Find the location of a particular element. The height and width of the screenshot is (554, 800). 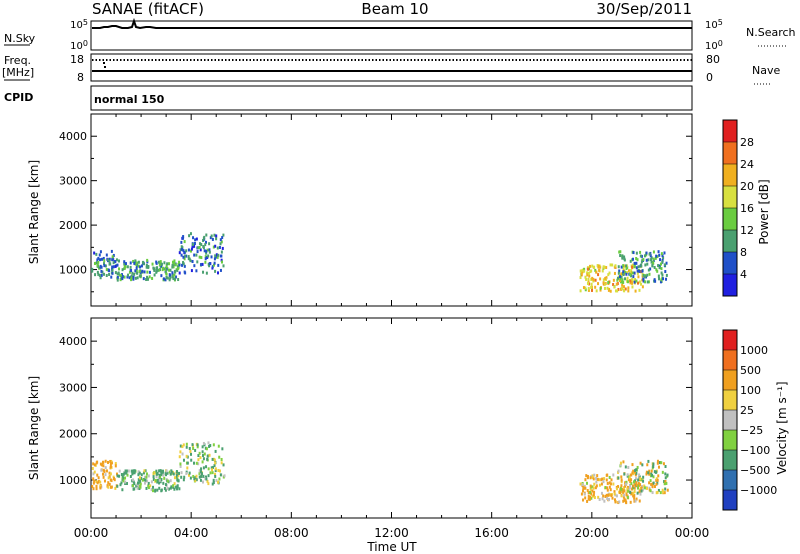

nsky-trace is located at coordinates (392, 23).